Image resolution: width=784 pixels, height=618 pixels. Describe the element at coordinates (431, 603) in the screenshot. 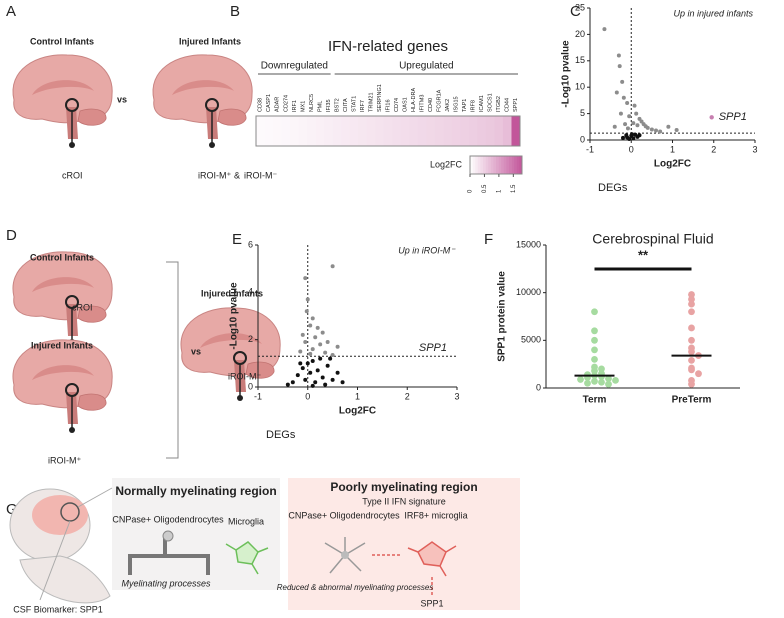

I see `spp1-label: SPP1` at that location.